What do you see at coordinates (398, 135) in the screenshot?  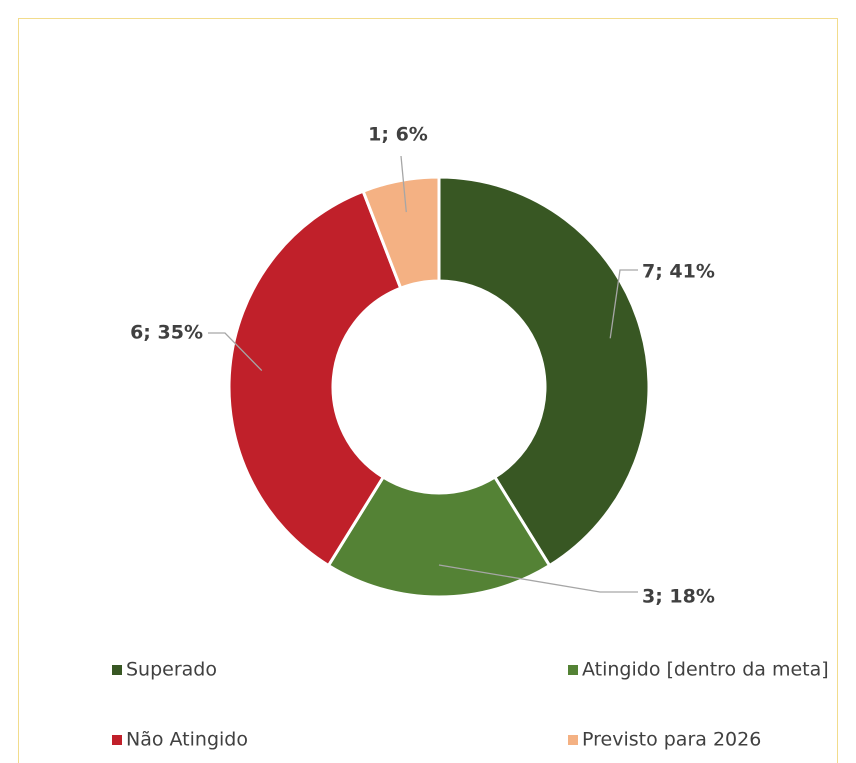 I see `data-label: 1; 6%` at bounding box center [398, 135].